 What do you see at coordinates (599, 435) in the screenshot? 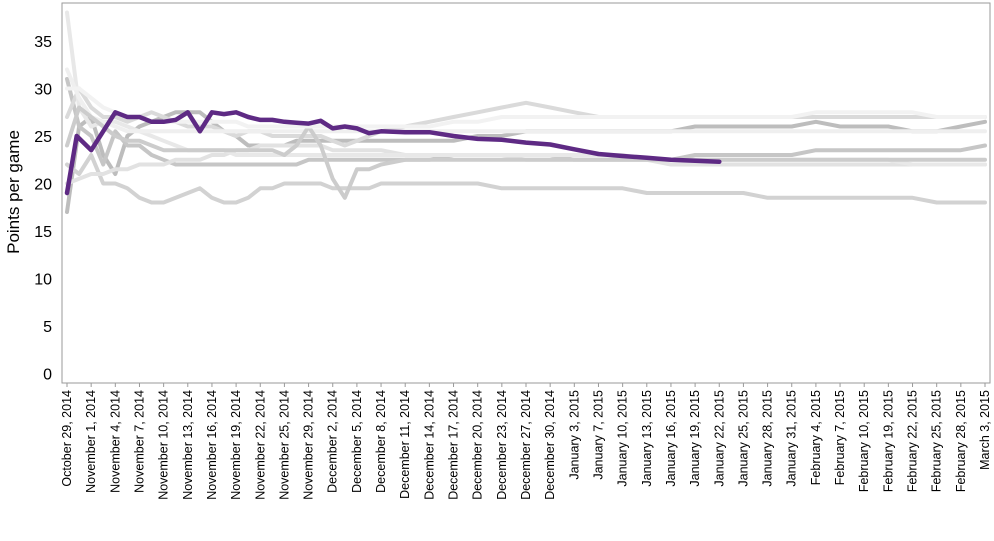
I see `x-tick-label: January 7, 2015` at bounding box center [599, 435].